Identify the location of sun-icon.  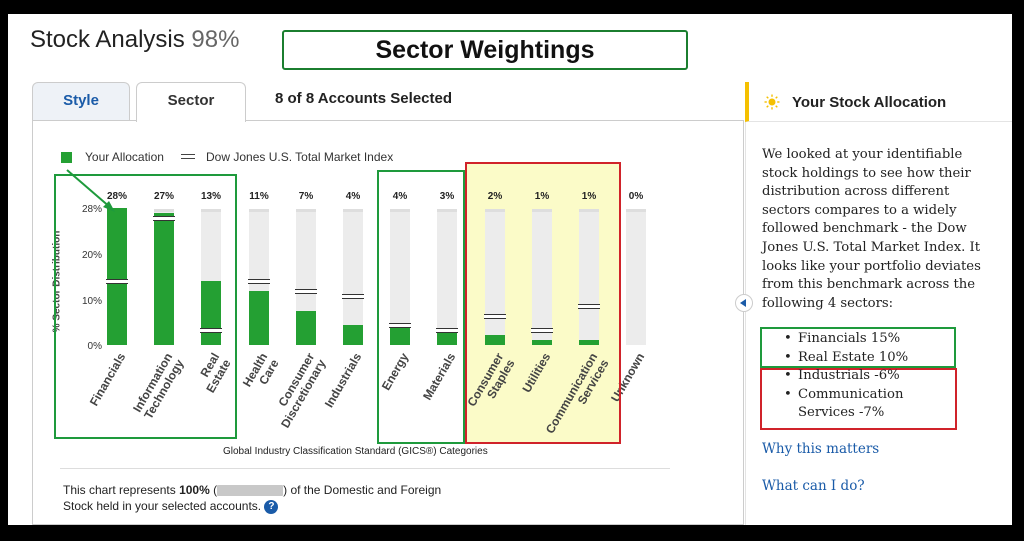
(772, 102).